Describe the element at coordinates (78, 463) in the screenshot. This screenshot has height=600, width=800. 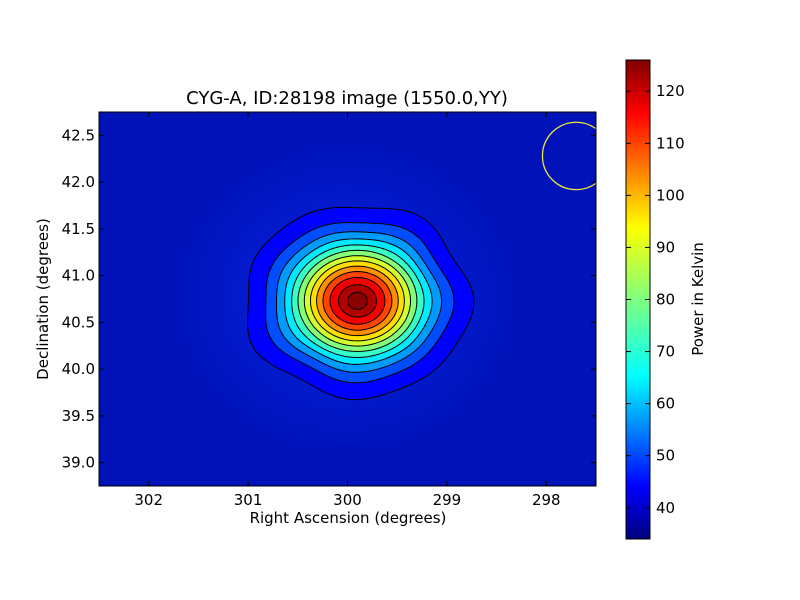
I see `y-tick-label: 39.0` at that location.